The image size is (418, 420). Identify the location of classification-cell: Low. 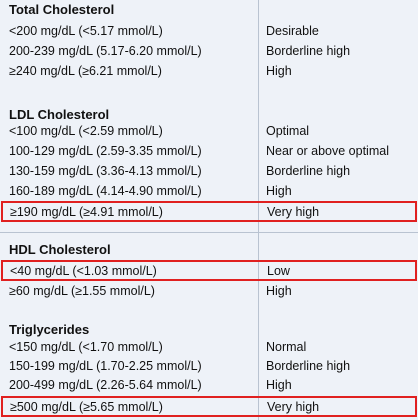
(278, 271).